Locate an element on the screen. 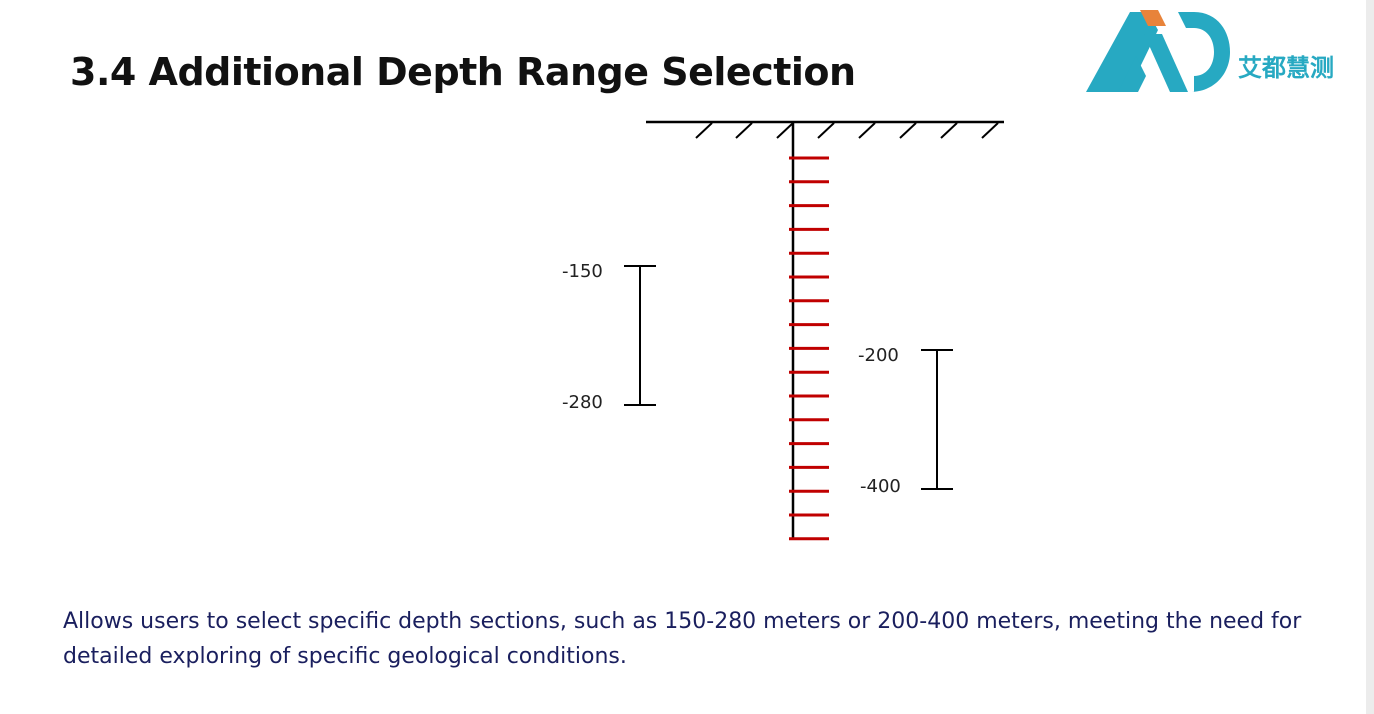 This screenshot has width=1374, height=714. depth-range-2: -200 -400 is located at coordinates (905, 421).